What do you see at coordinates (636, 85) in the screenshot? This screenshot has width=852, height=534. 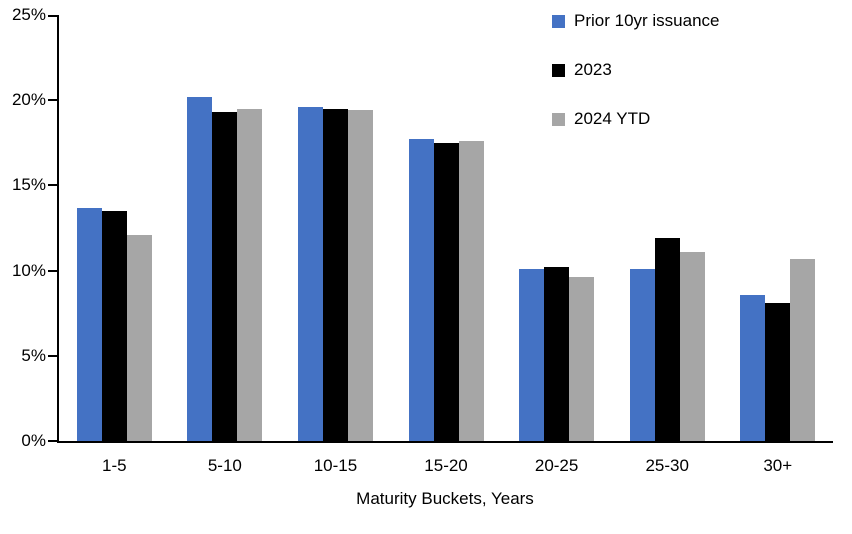 I see `legend: Prior 10yr issuance 2023 2024 YTD` at bounding box center [636, 85].